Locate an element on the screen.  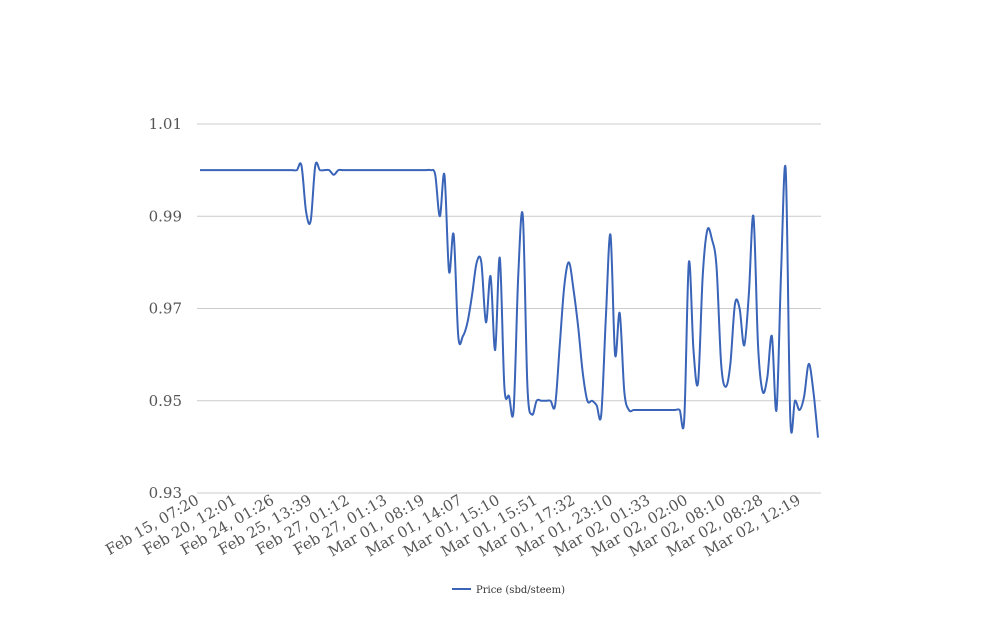
y-tick-label: 0.95 is located at coordinates (165, 401).